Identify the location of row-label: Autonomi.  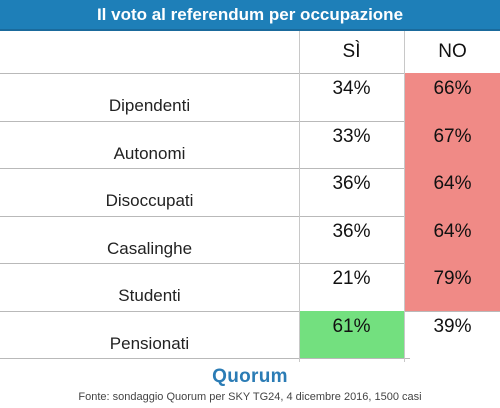
(149, 153).